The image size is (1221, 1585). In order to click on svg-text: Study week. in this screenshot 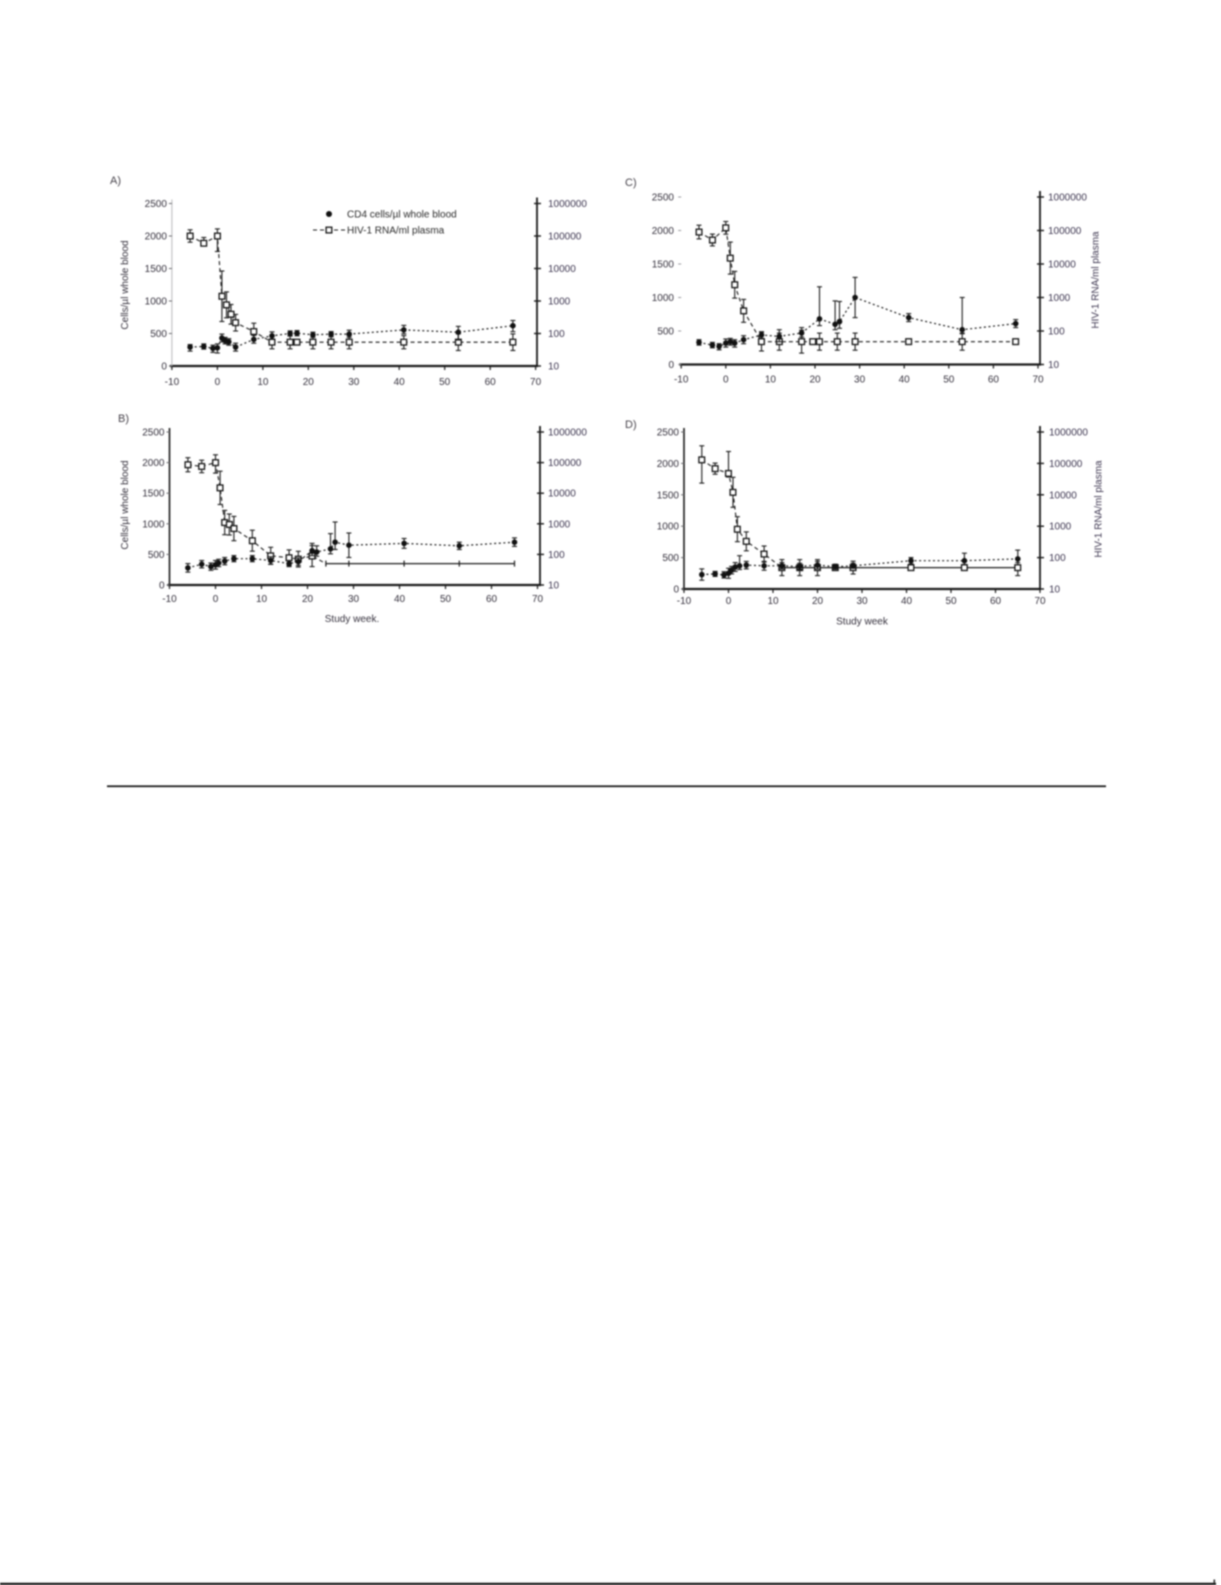, I will do `click(352, 619)`.